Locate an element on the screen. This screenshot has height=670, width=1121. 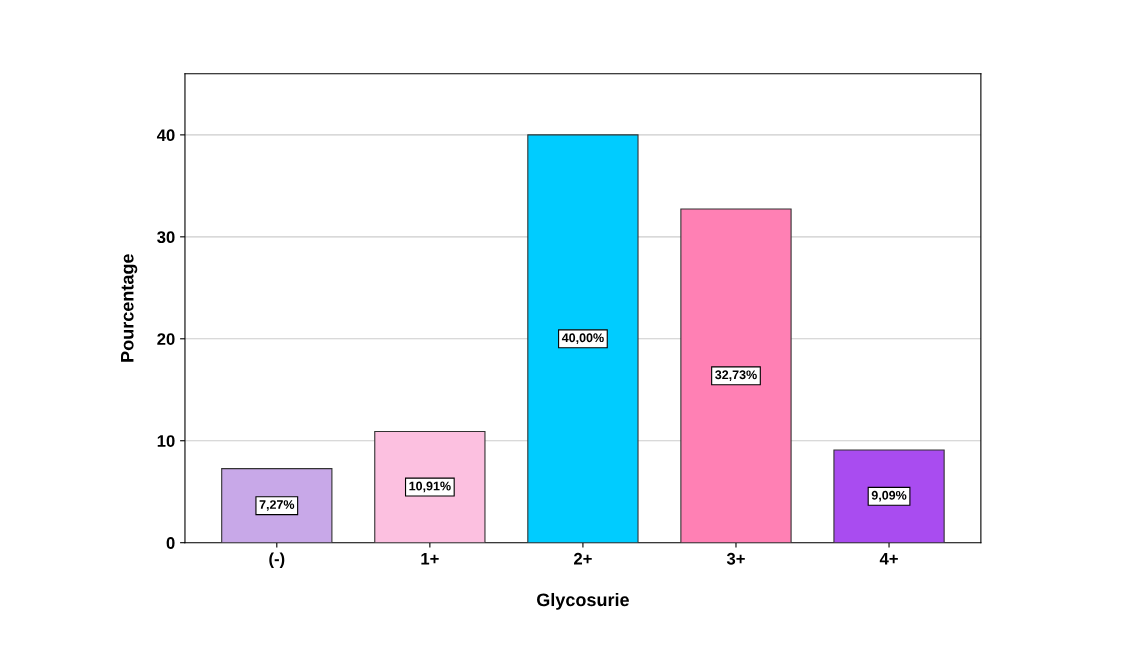
x-tick-label: (-) is located at coordinates (277, 560).